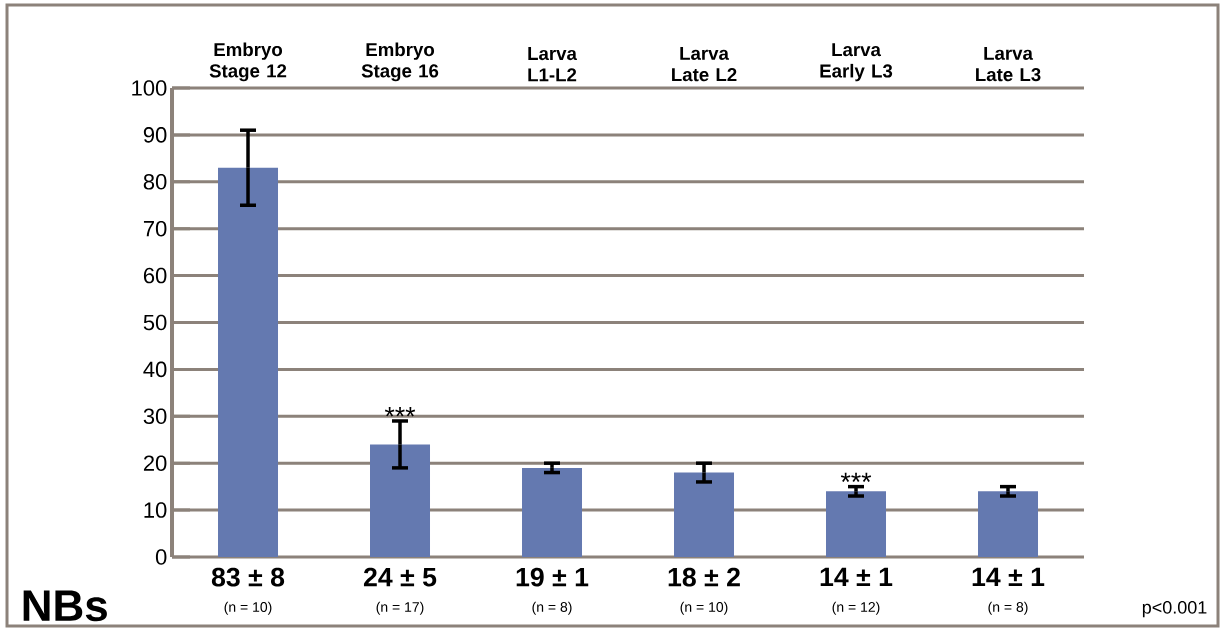 Image resolution: width=1224 pixels, height=630 pixels. What do you see at coordinates (552, 577) in the screenshot?
I see `data-label: 19 ± 1` at bounding box center [552, 577].